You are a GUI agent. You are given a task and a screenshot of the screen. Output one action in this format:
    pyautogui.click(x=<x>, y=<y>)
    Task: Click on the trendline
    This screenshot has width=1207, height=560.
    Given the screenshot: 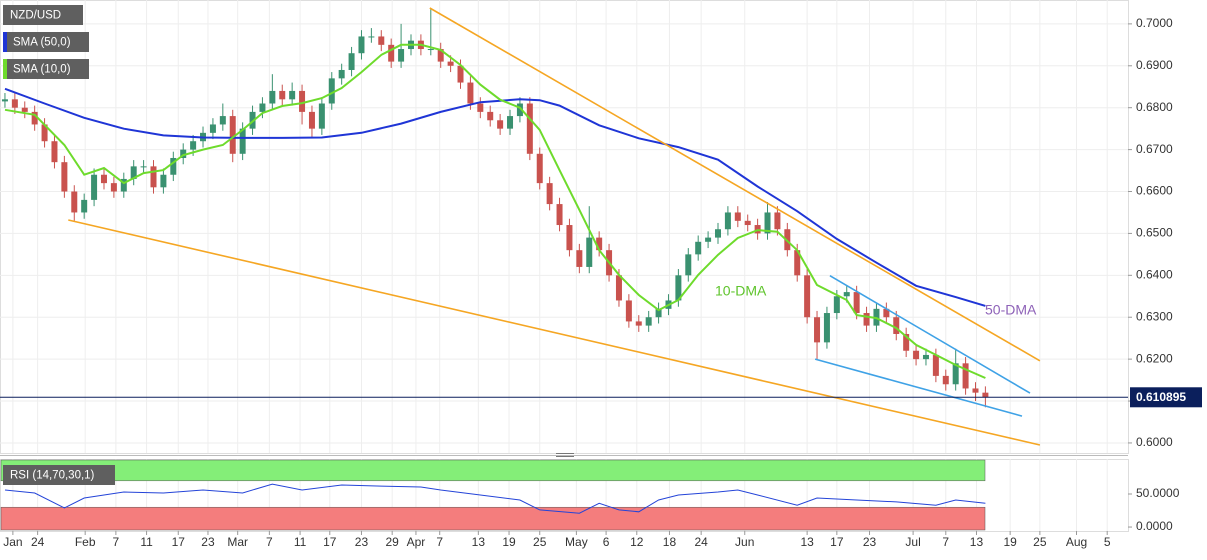 What is the action you would take?
    pyautogui.click(x=918, y=387)
    